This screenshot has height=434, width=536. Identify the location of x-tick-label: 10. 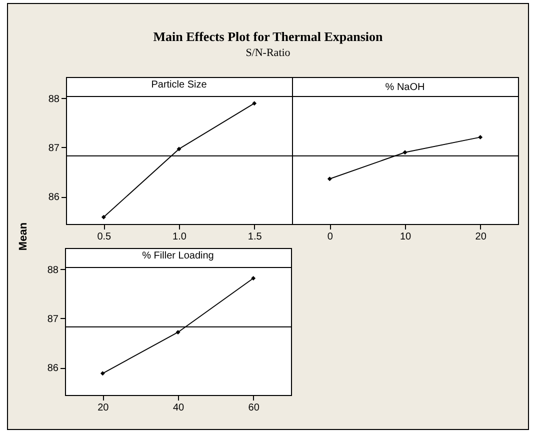
(406, 237).